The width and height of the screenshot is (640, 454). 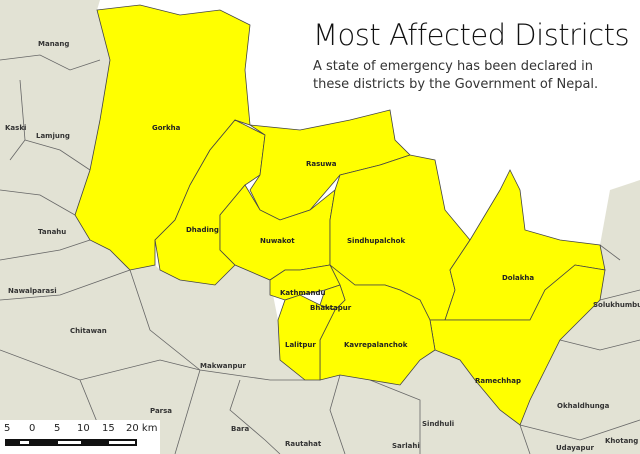 What do you see at coordinates (616, 305) in the screenshot?
I see `label-solukhumbu: Solukhumbu` at bounding box center [616, 305].